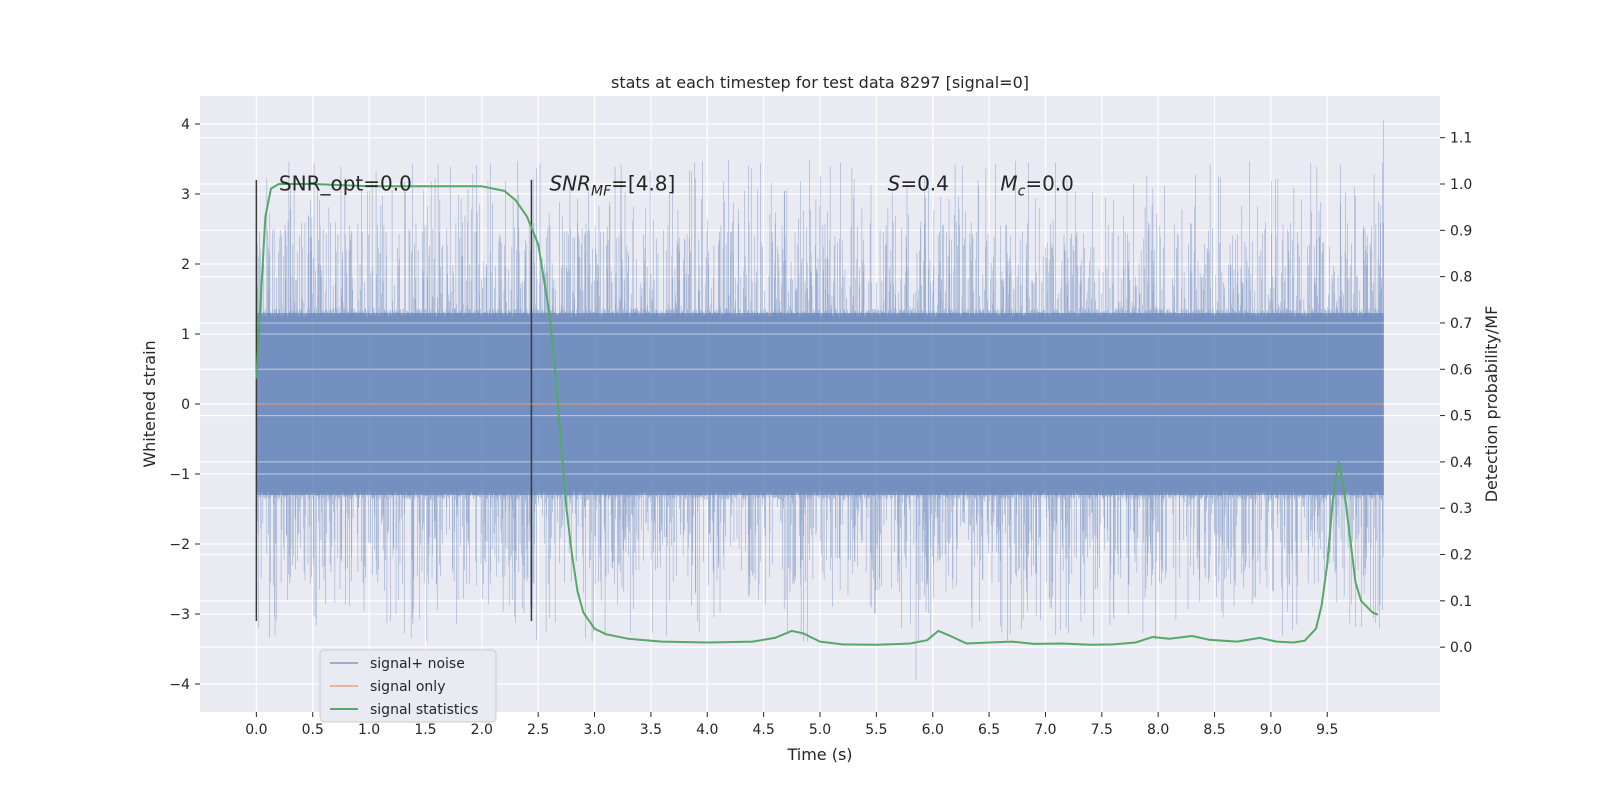 The width and height of the screenshot is (1600, 800). Describe the element at coordinates (820, 730) in the screenshot. I see `x-tick-label-10: 5.0` at that location.